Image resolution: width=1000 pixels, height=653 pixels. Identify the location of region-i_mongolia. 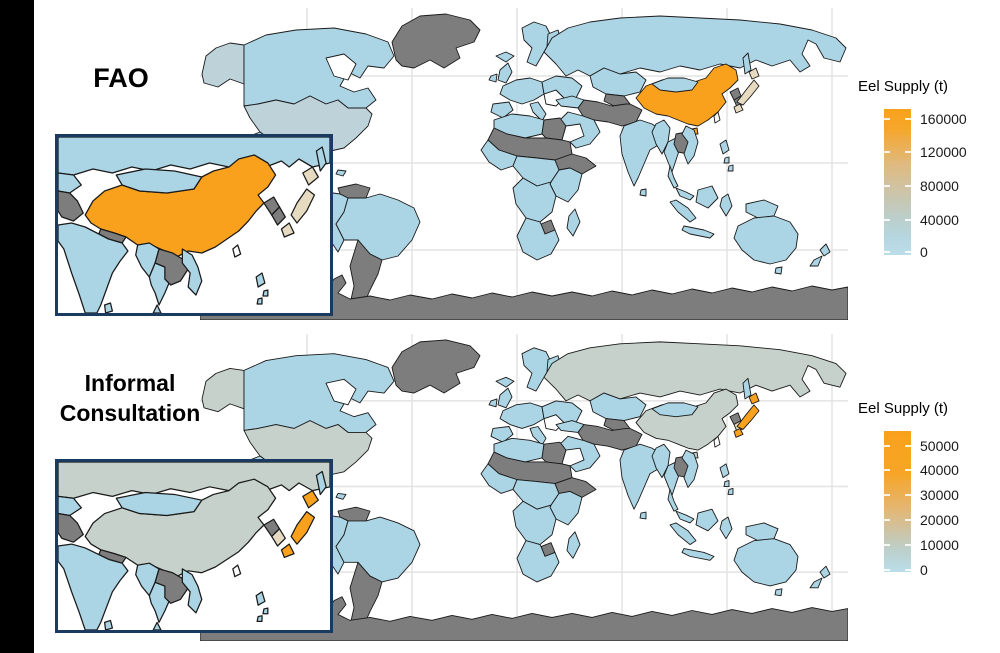
(159, 181).